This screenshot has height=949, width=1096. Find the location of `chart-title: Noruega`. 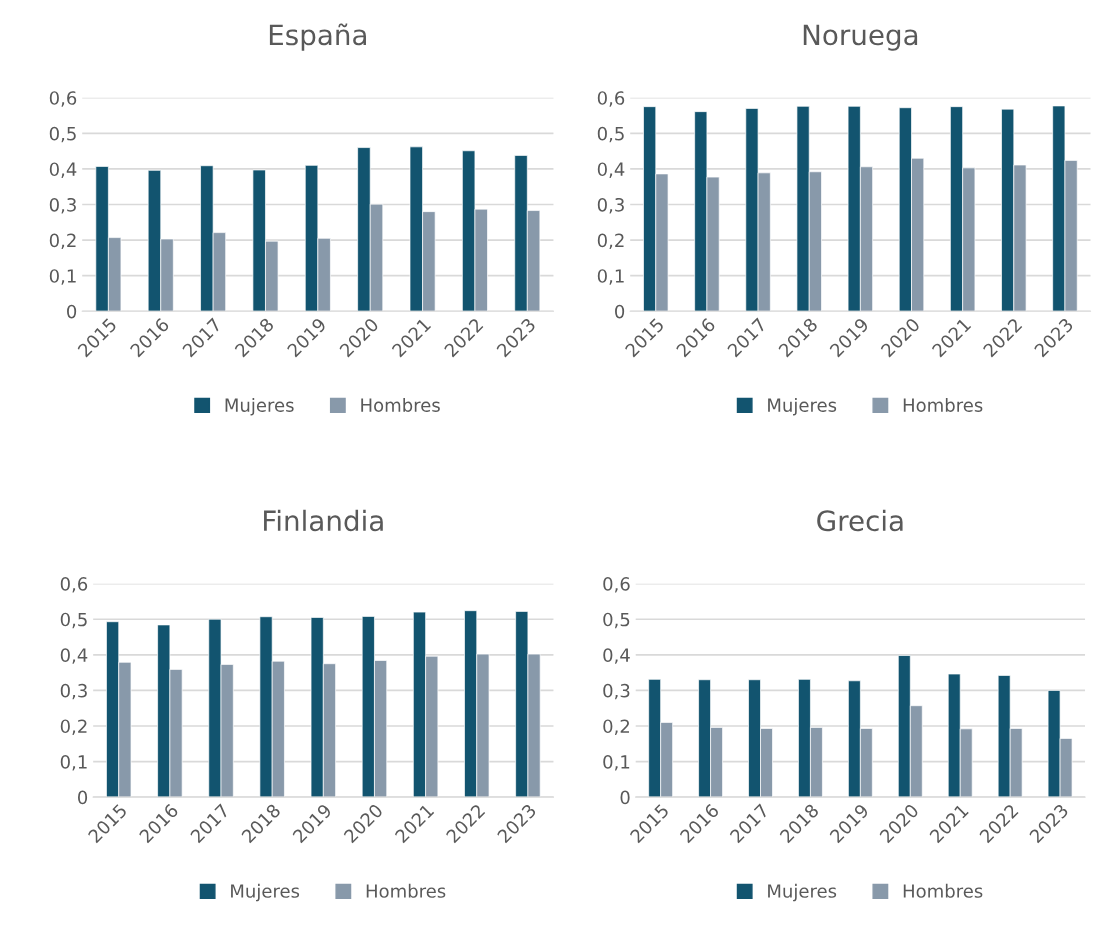

chart-title: Noruega is located at coordinates (860, 37).